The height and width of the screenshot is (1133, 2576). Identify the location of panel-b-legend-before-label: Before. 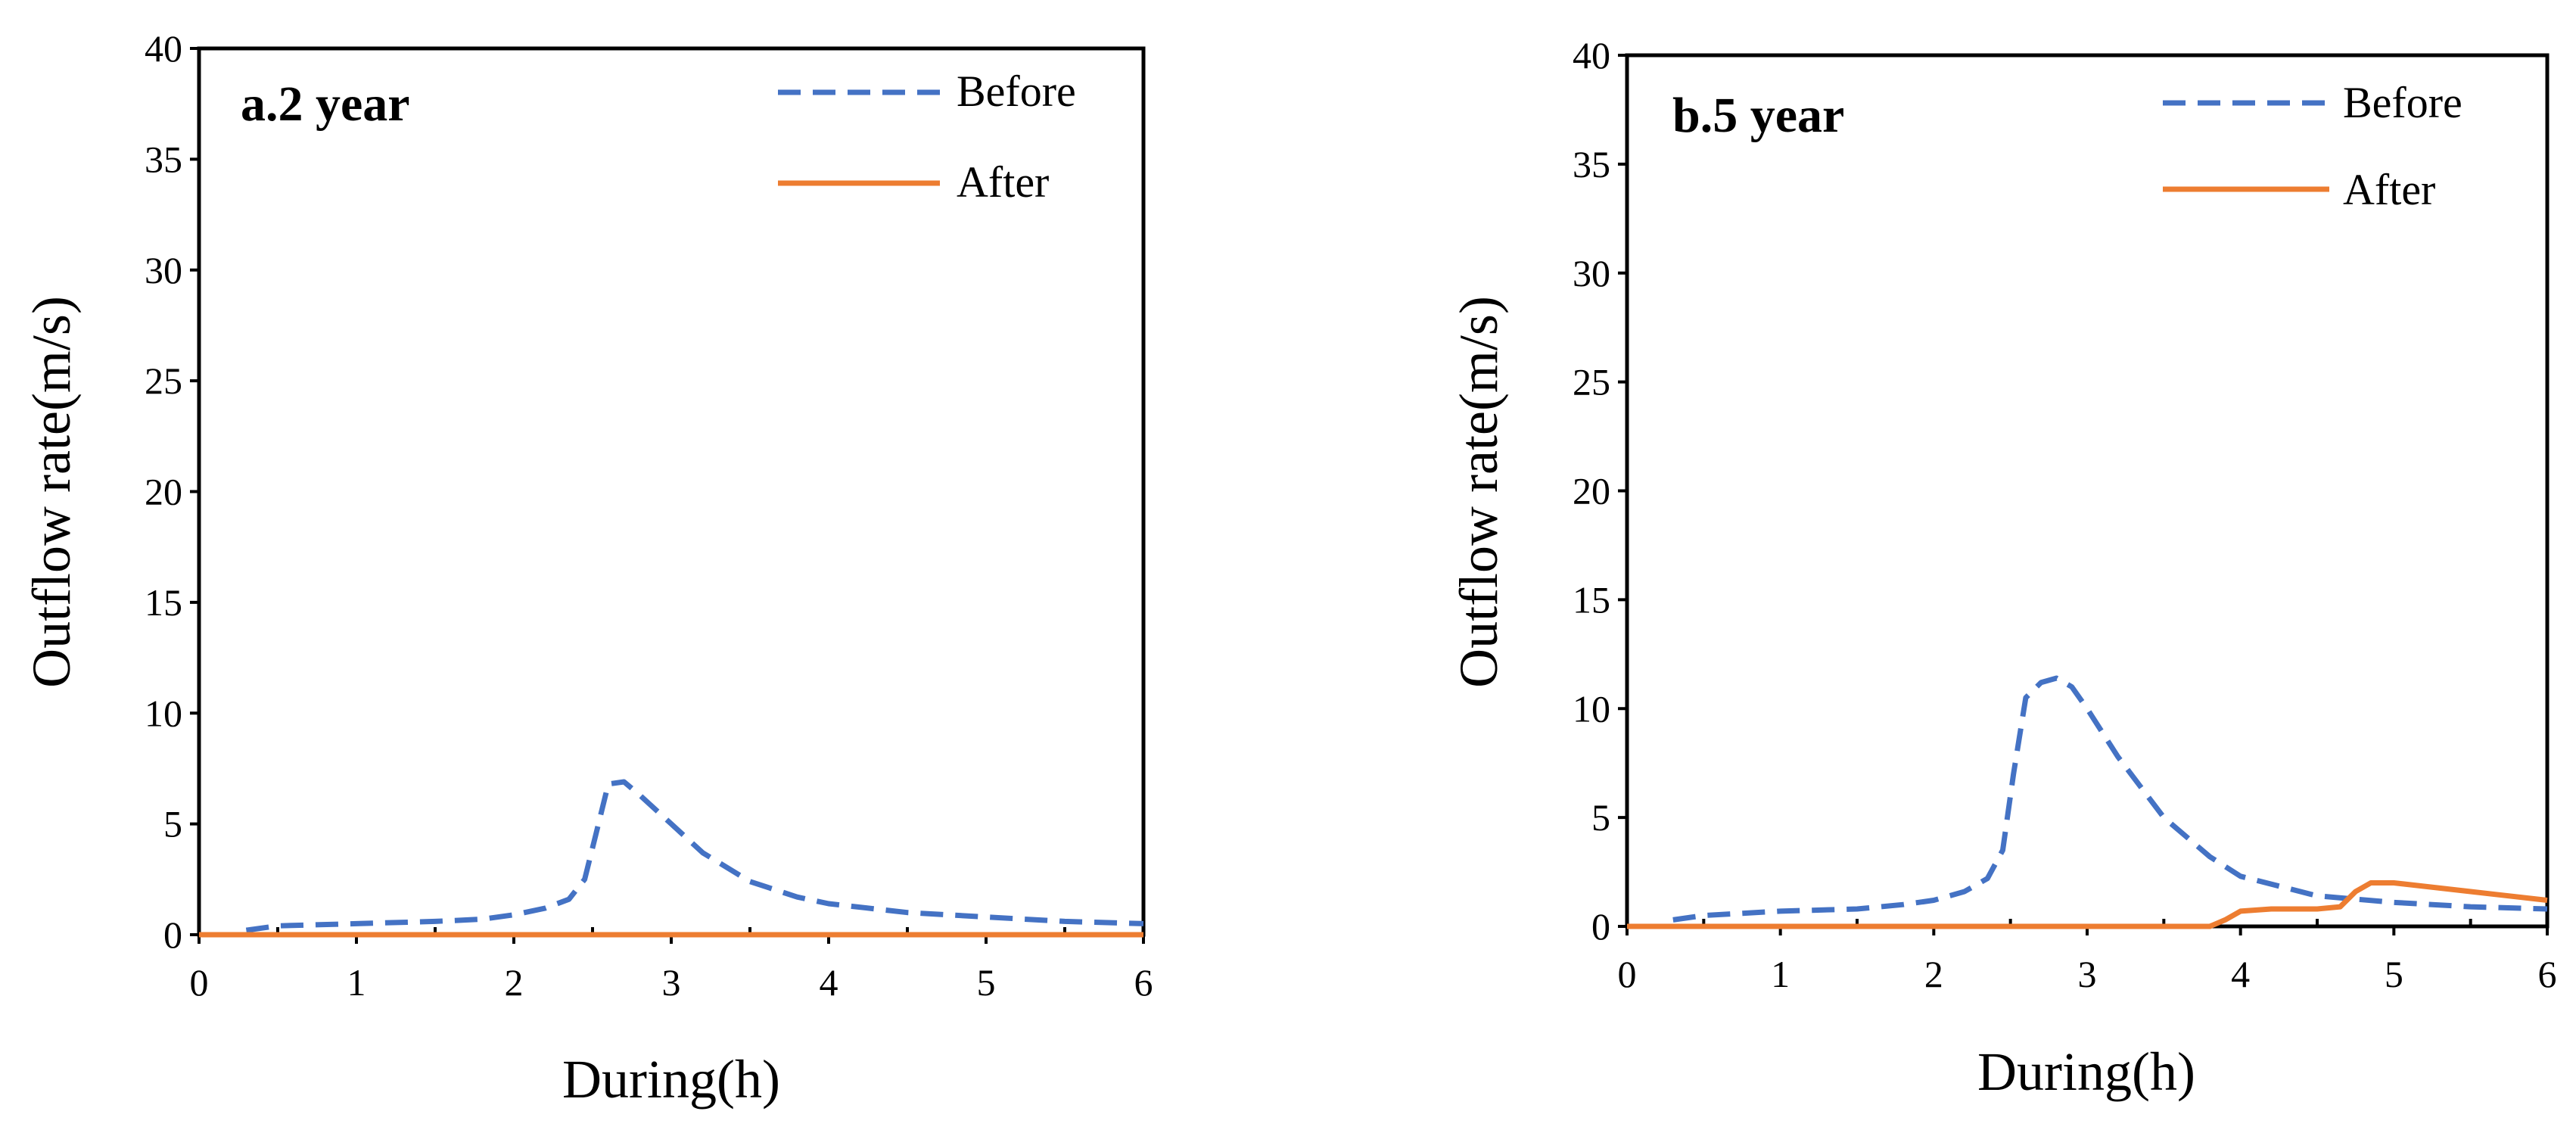
(2402, 103).